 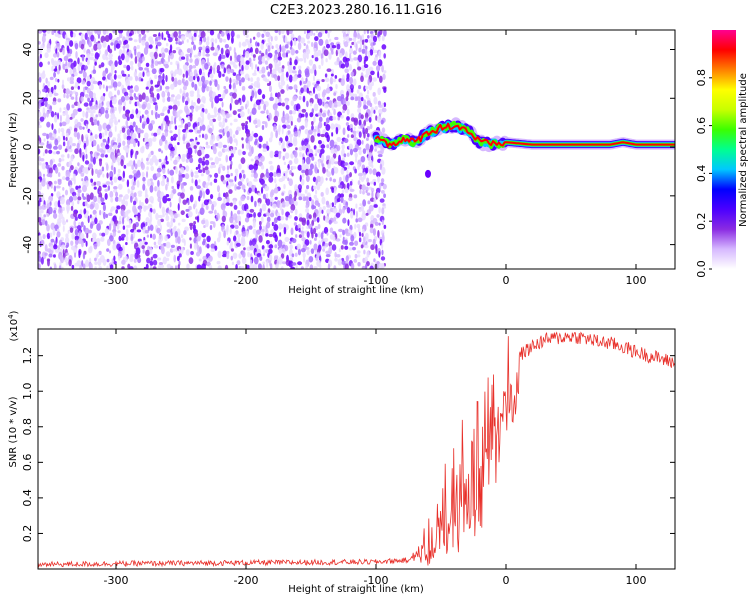 I want to click on x-tick-label: -100, so click(x=376, y=280).